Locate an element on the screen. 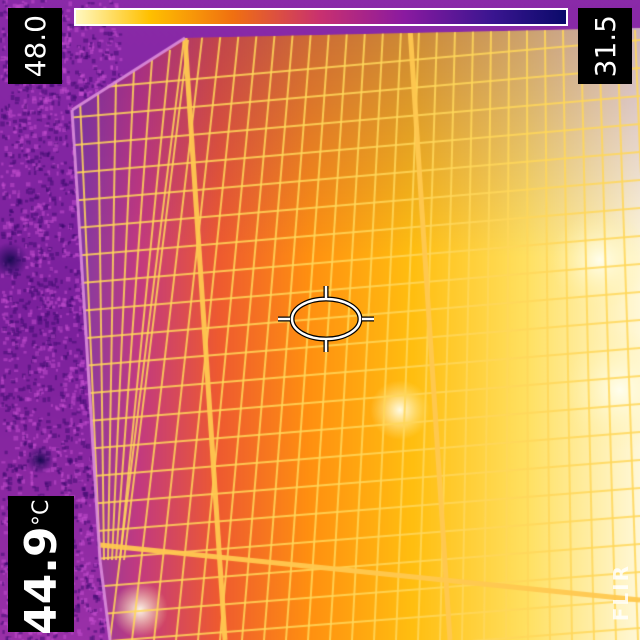 This screenshot has width=640, height=640. scale-max-label: 48.0 is located at coordinates (35, 46).